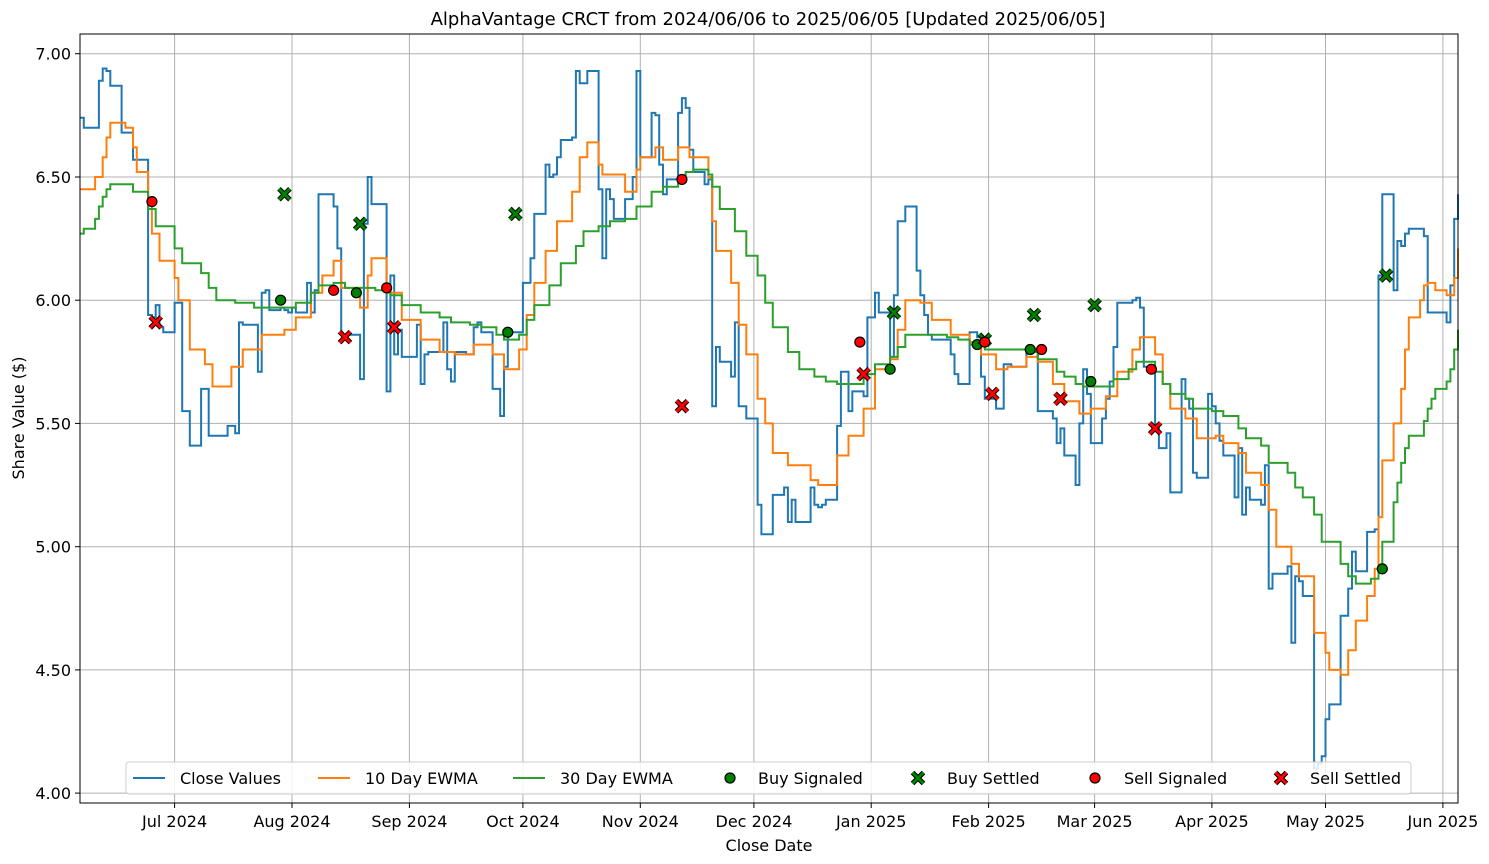 The image size is (1489, 864). What do you see at coordinates (810, 778) in the screenshot?
I see `legend-label: Buy Signaled` at bounding box center [810, 778].